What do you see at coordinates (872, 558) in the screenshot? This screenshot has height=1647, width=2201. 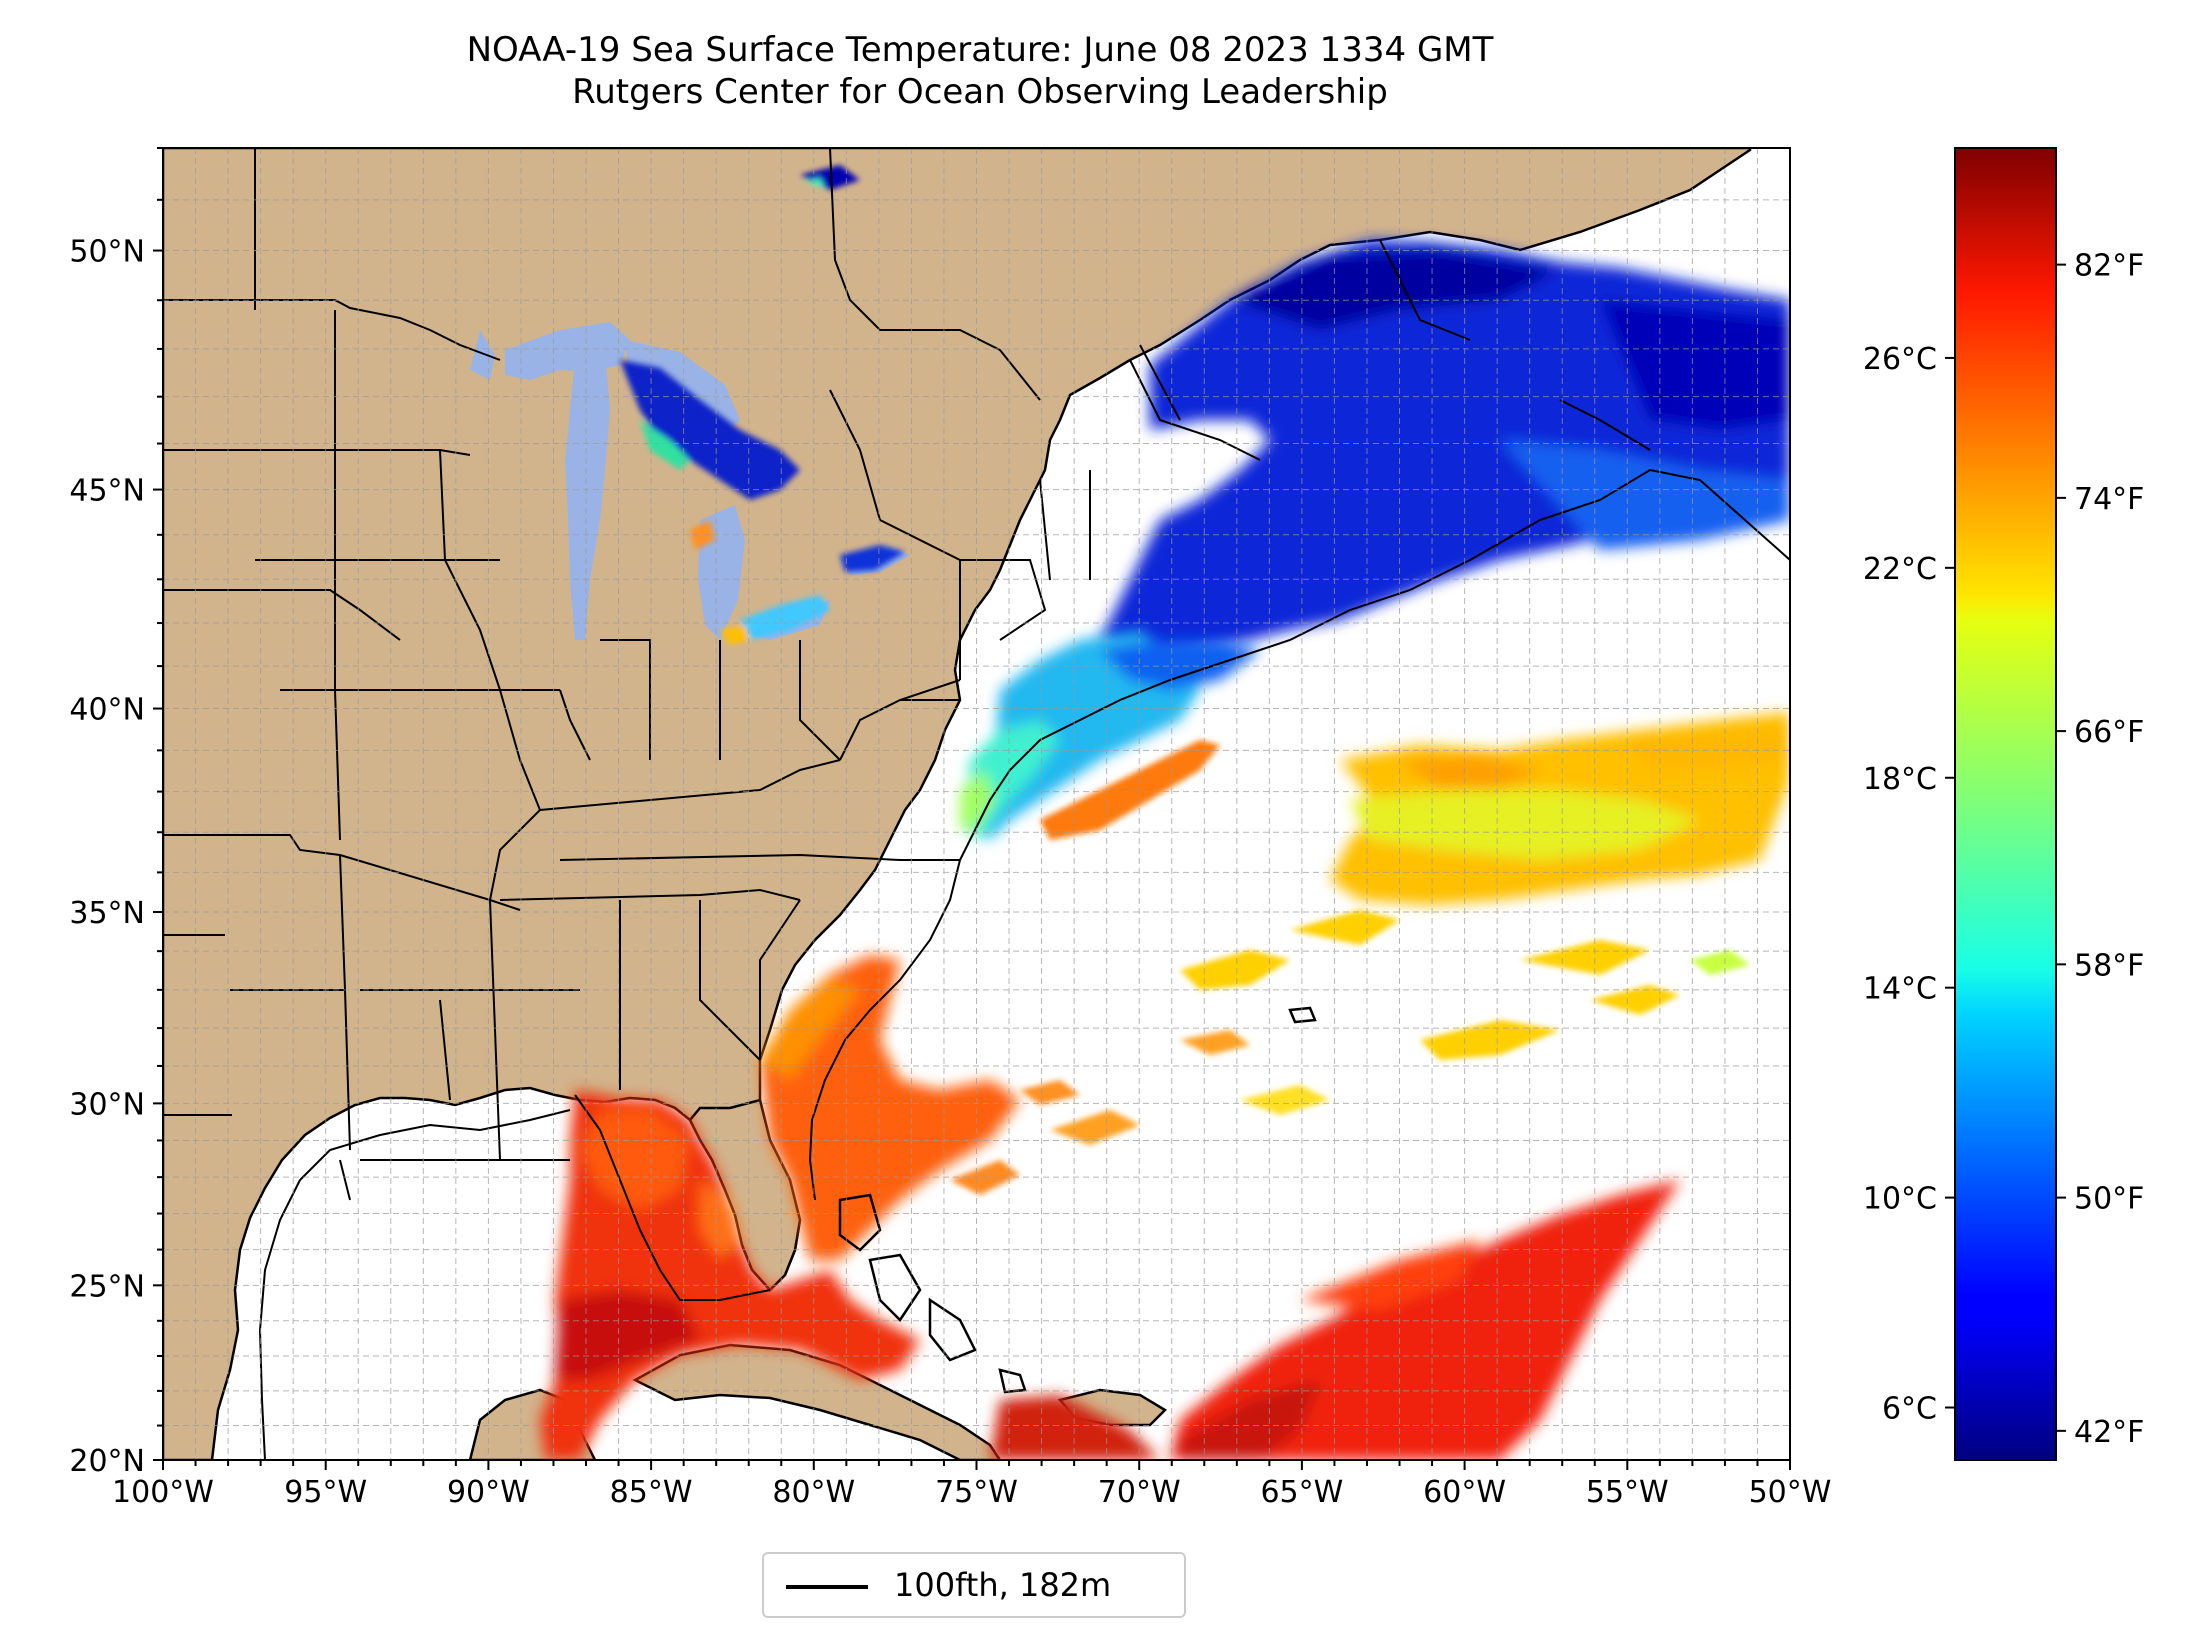 I see `sst-lake-ontario` at bounding box center [872, 558].